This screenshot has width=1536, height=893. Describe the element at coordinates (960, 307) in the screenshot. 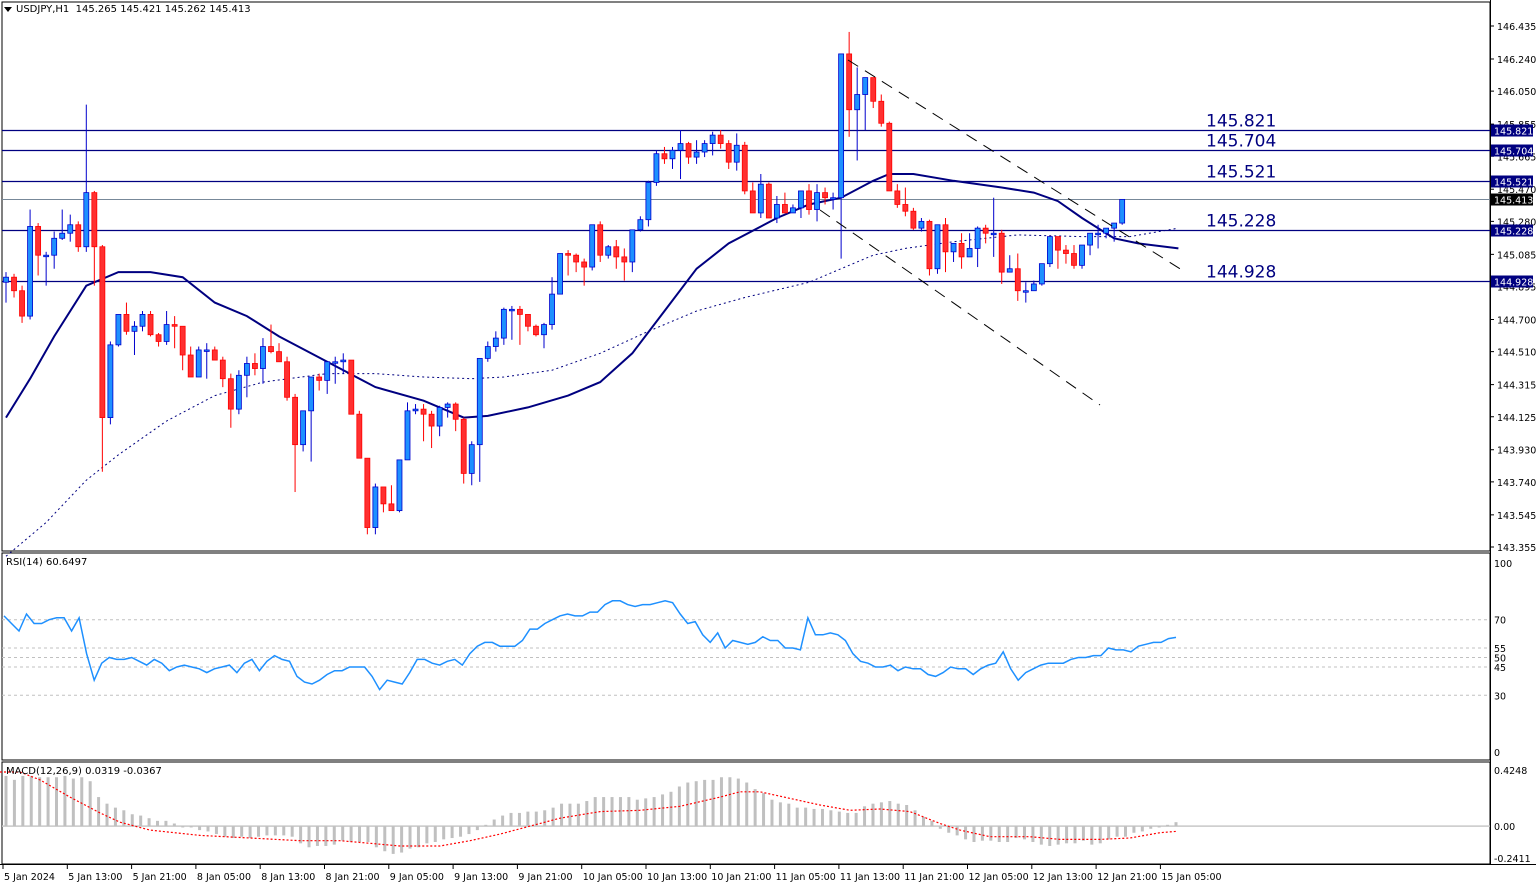

I see `channel-lower-trendline` at that location.